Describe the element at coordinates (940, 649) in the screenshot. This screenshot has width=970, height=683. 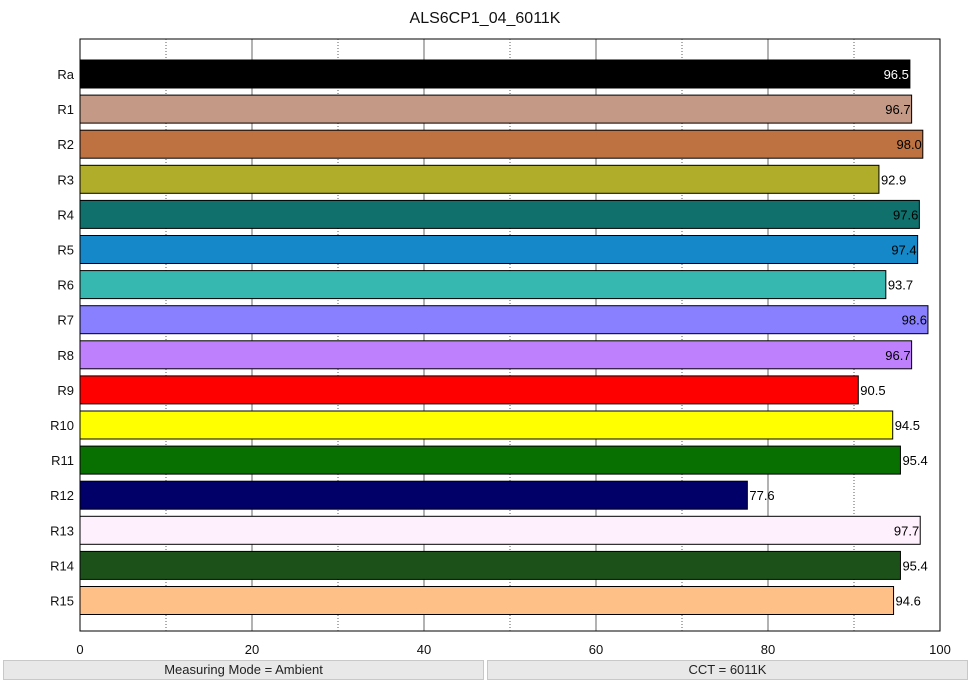
I see `x-tick-label: 100` at that location.